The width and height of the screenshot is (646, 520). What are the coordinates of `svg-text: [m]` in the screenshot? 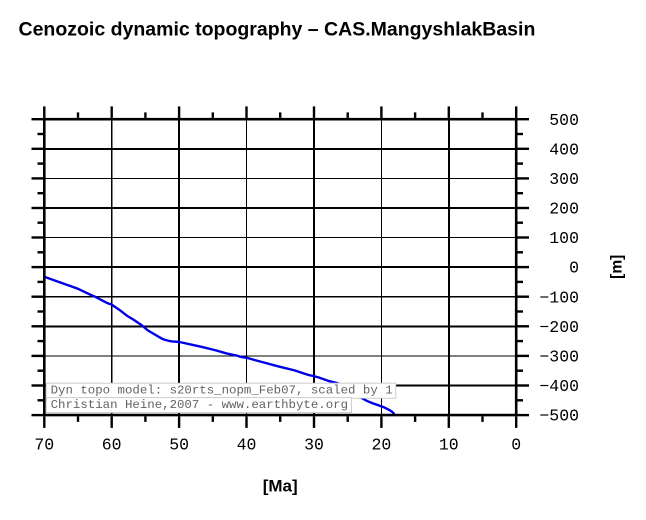 It's located at (617, 267).